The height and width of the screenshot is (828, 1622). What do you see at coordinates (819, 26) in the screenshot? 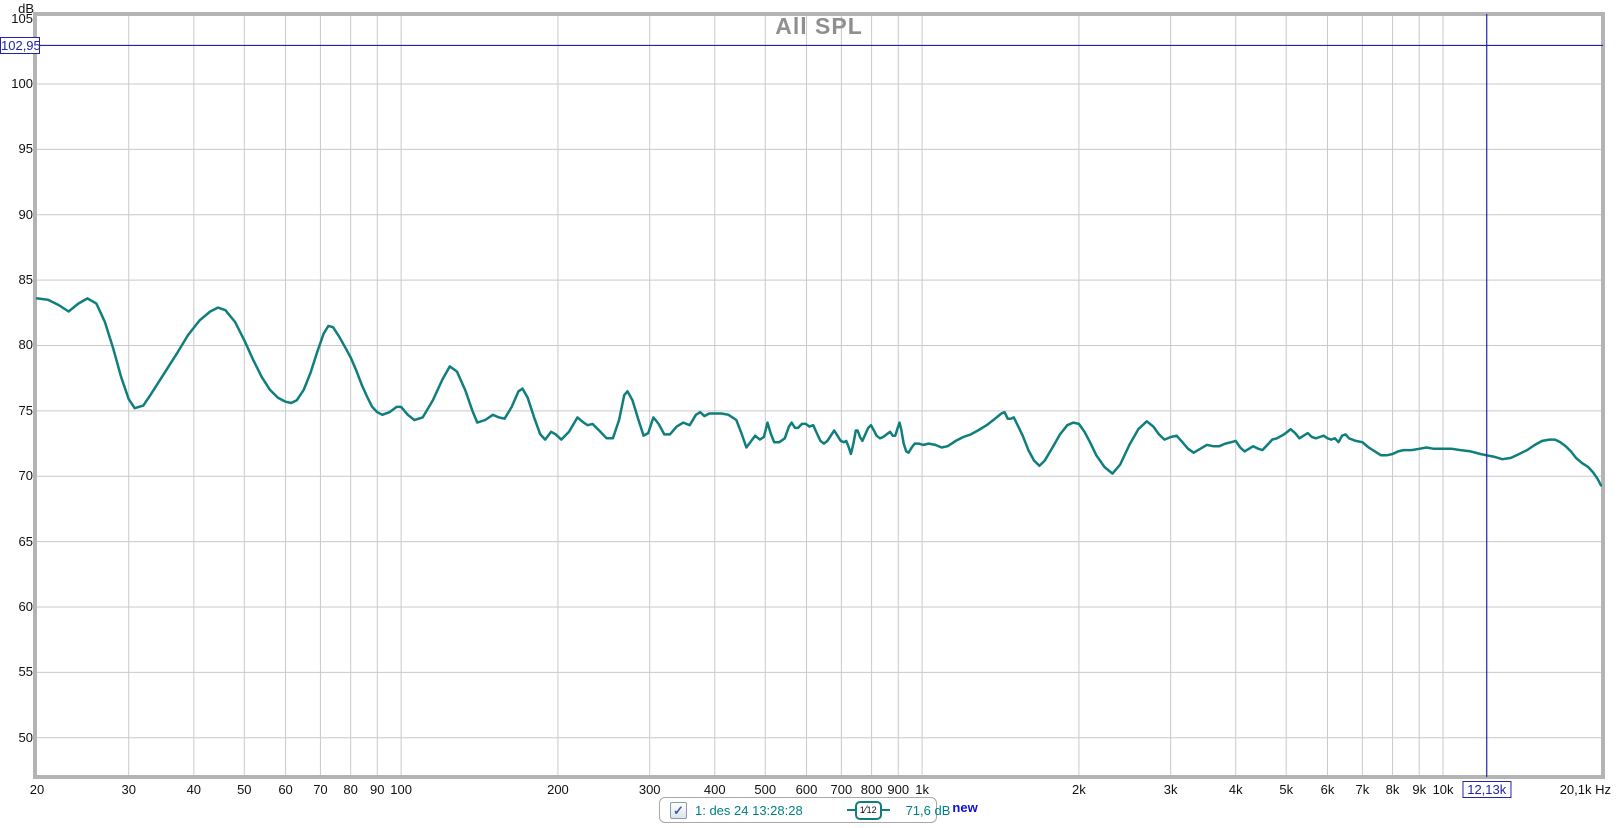
I see `chart-title: All SPL` at bounding box center [819, 26].